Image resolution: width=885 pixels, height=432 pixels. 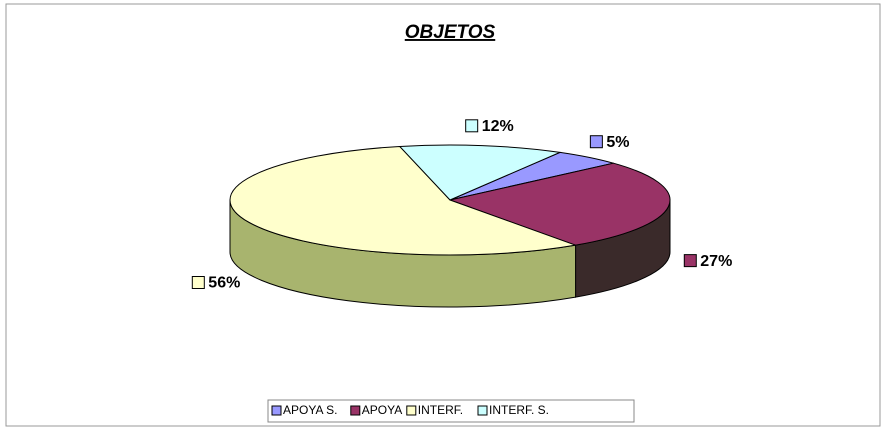 What do you see at coordinates (519, 410) in the screenshot?
I see `legend-label: INTERF. S.` at bounding box center [519, 410].